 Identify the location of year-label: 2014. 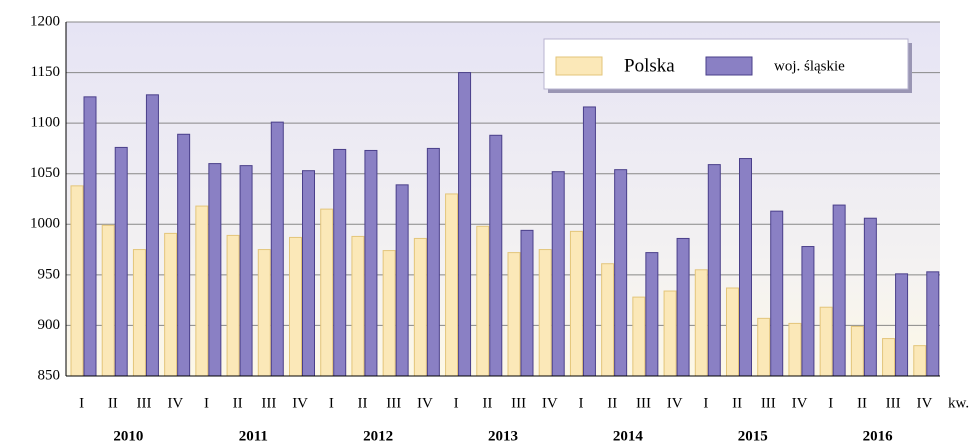
(628, 436).